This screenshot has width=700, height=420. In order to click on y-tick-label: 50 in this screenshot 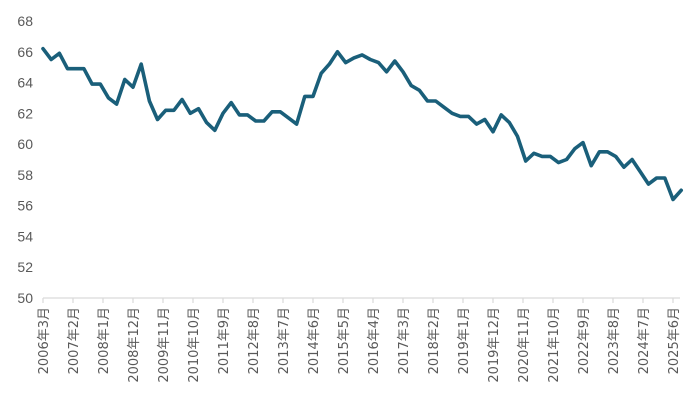, I will do `click(25, 298)`.